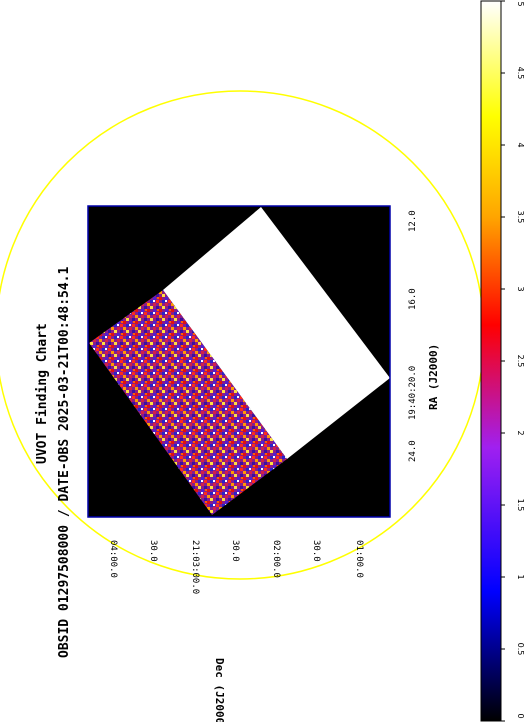 This screenshot has height=722, width=528. What do you see at coordinates (520, 432) in the screenshot?
I see `colorbar-tick-label: 2` at bounding box center [520, 432].